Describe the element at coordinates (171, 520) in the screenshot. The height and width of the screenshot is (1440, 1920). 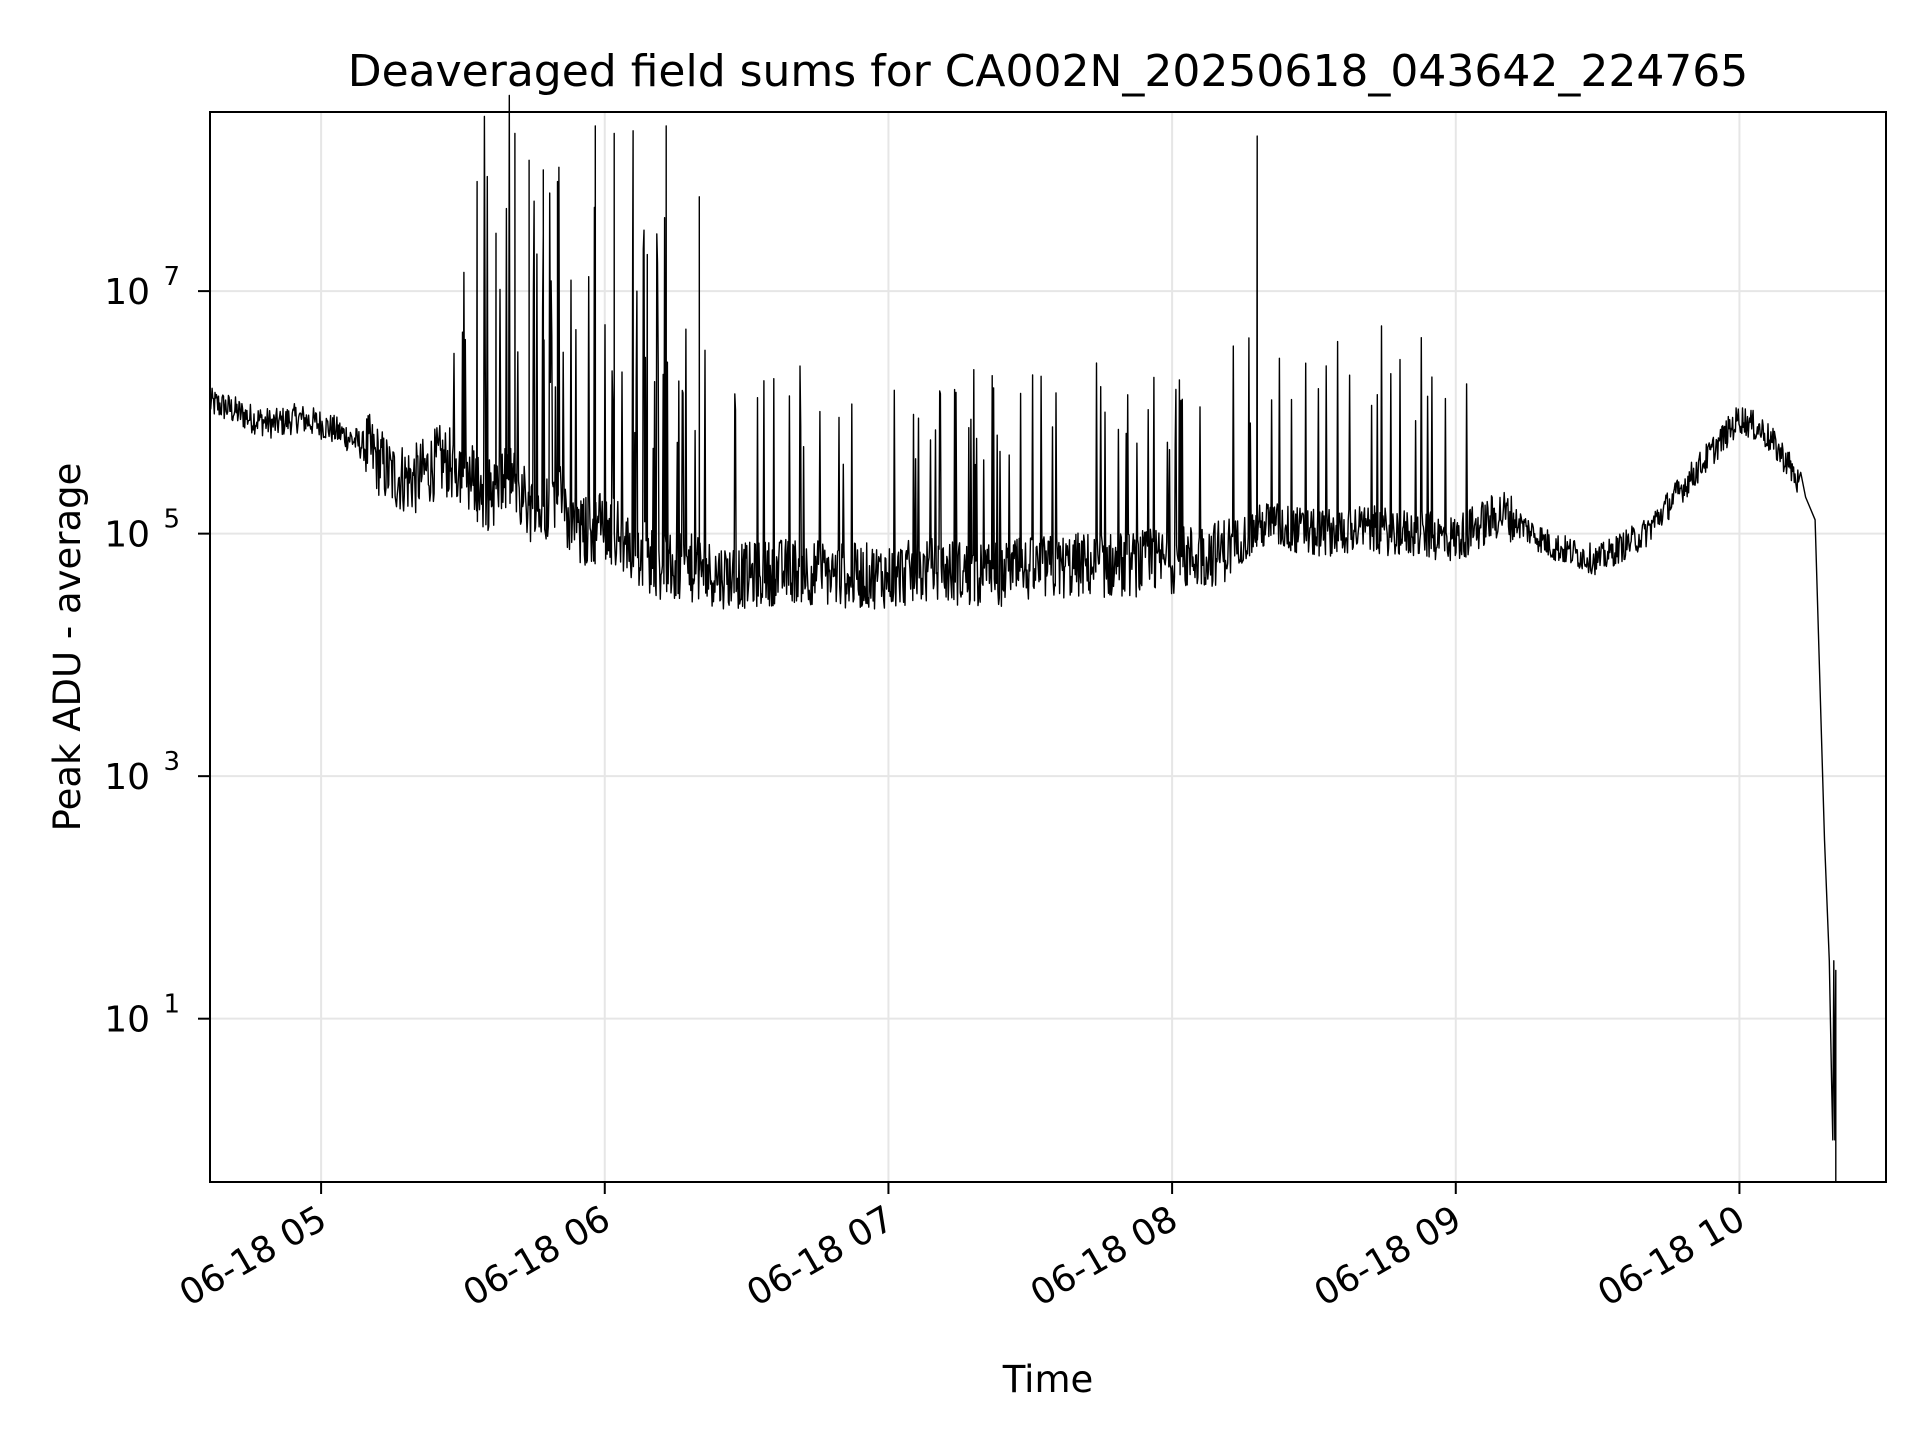
I see `y-tick-exponent: 5` at that location.